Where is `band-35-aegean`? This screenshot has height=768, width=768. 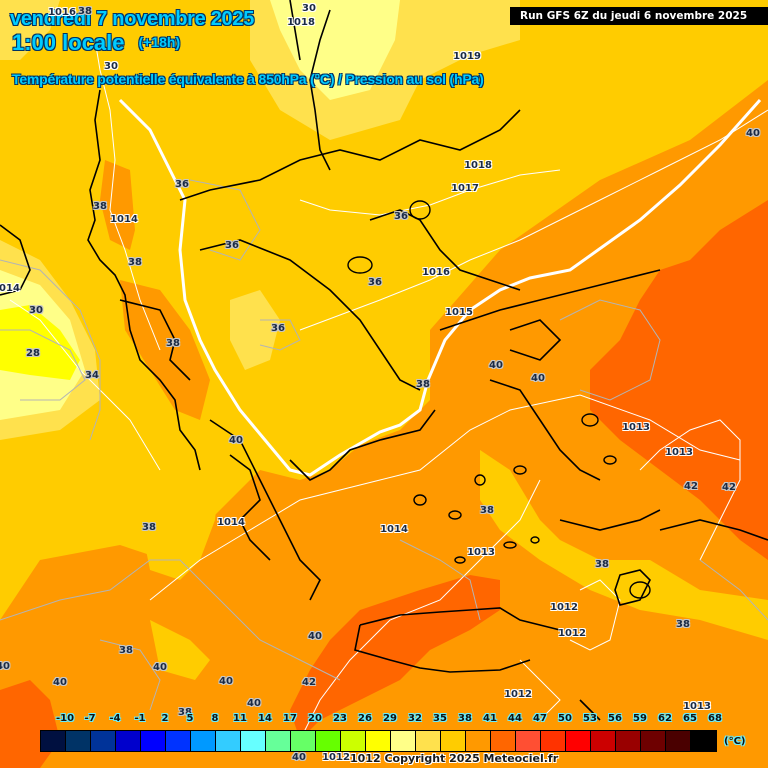
band-35-aegean is located at coordinates (624, 545).